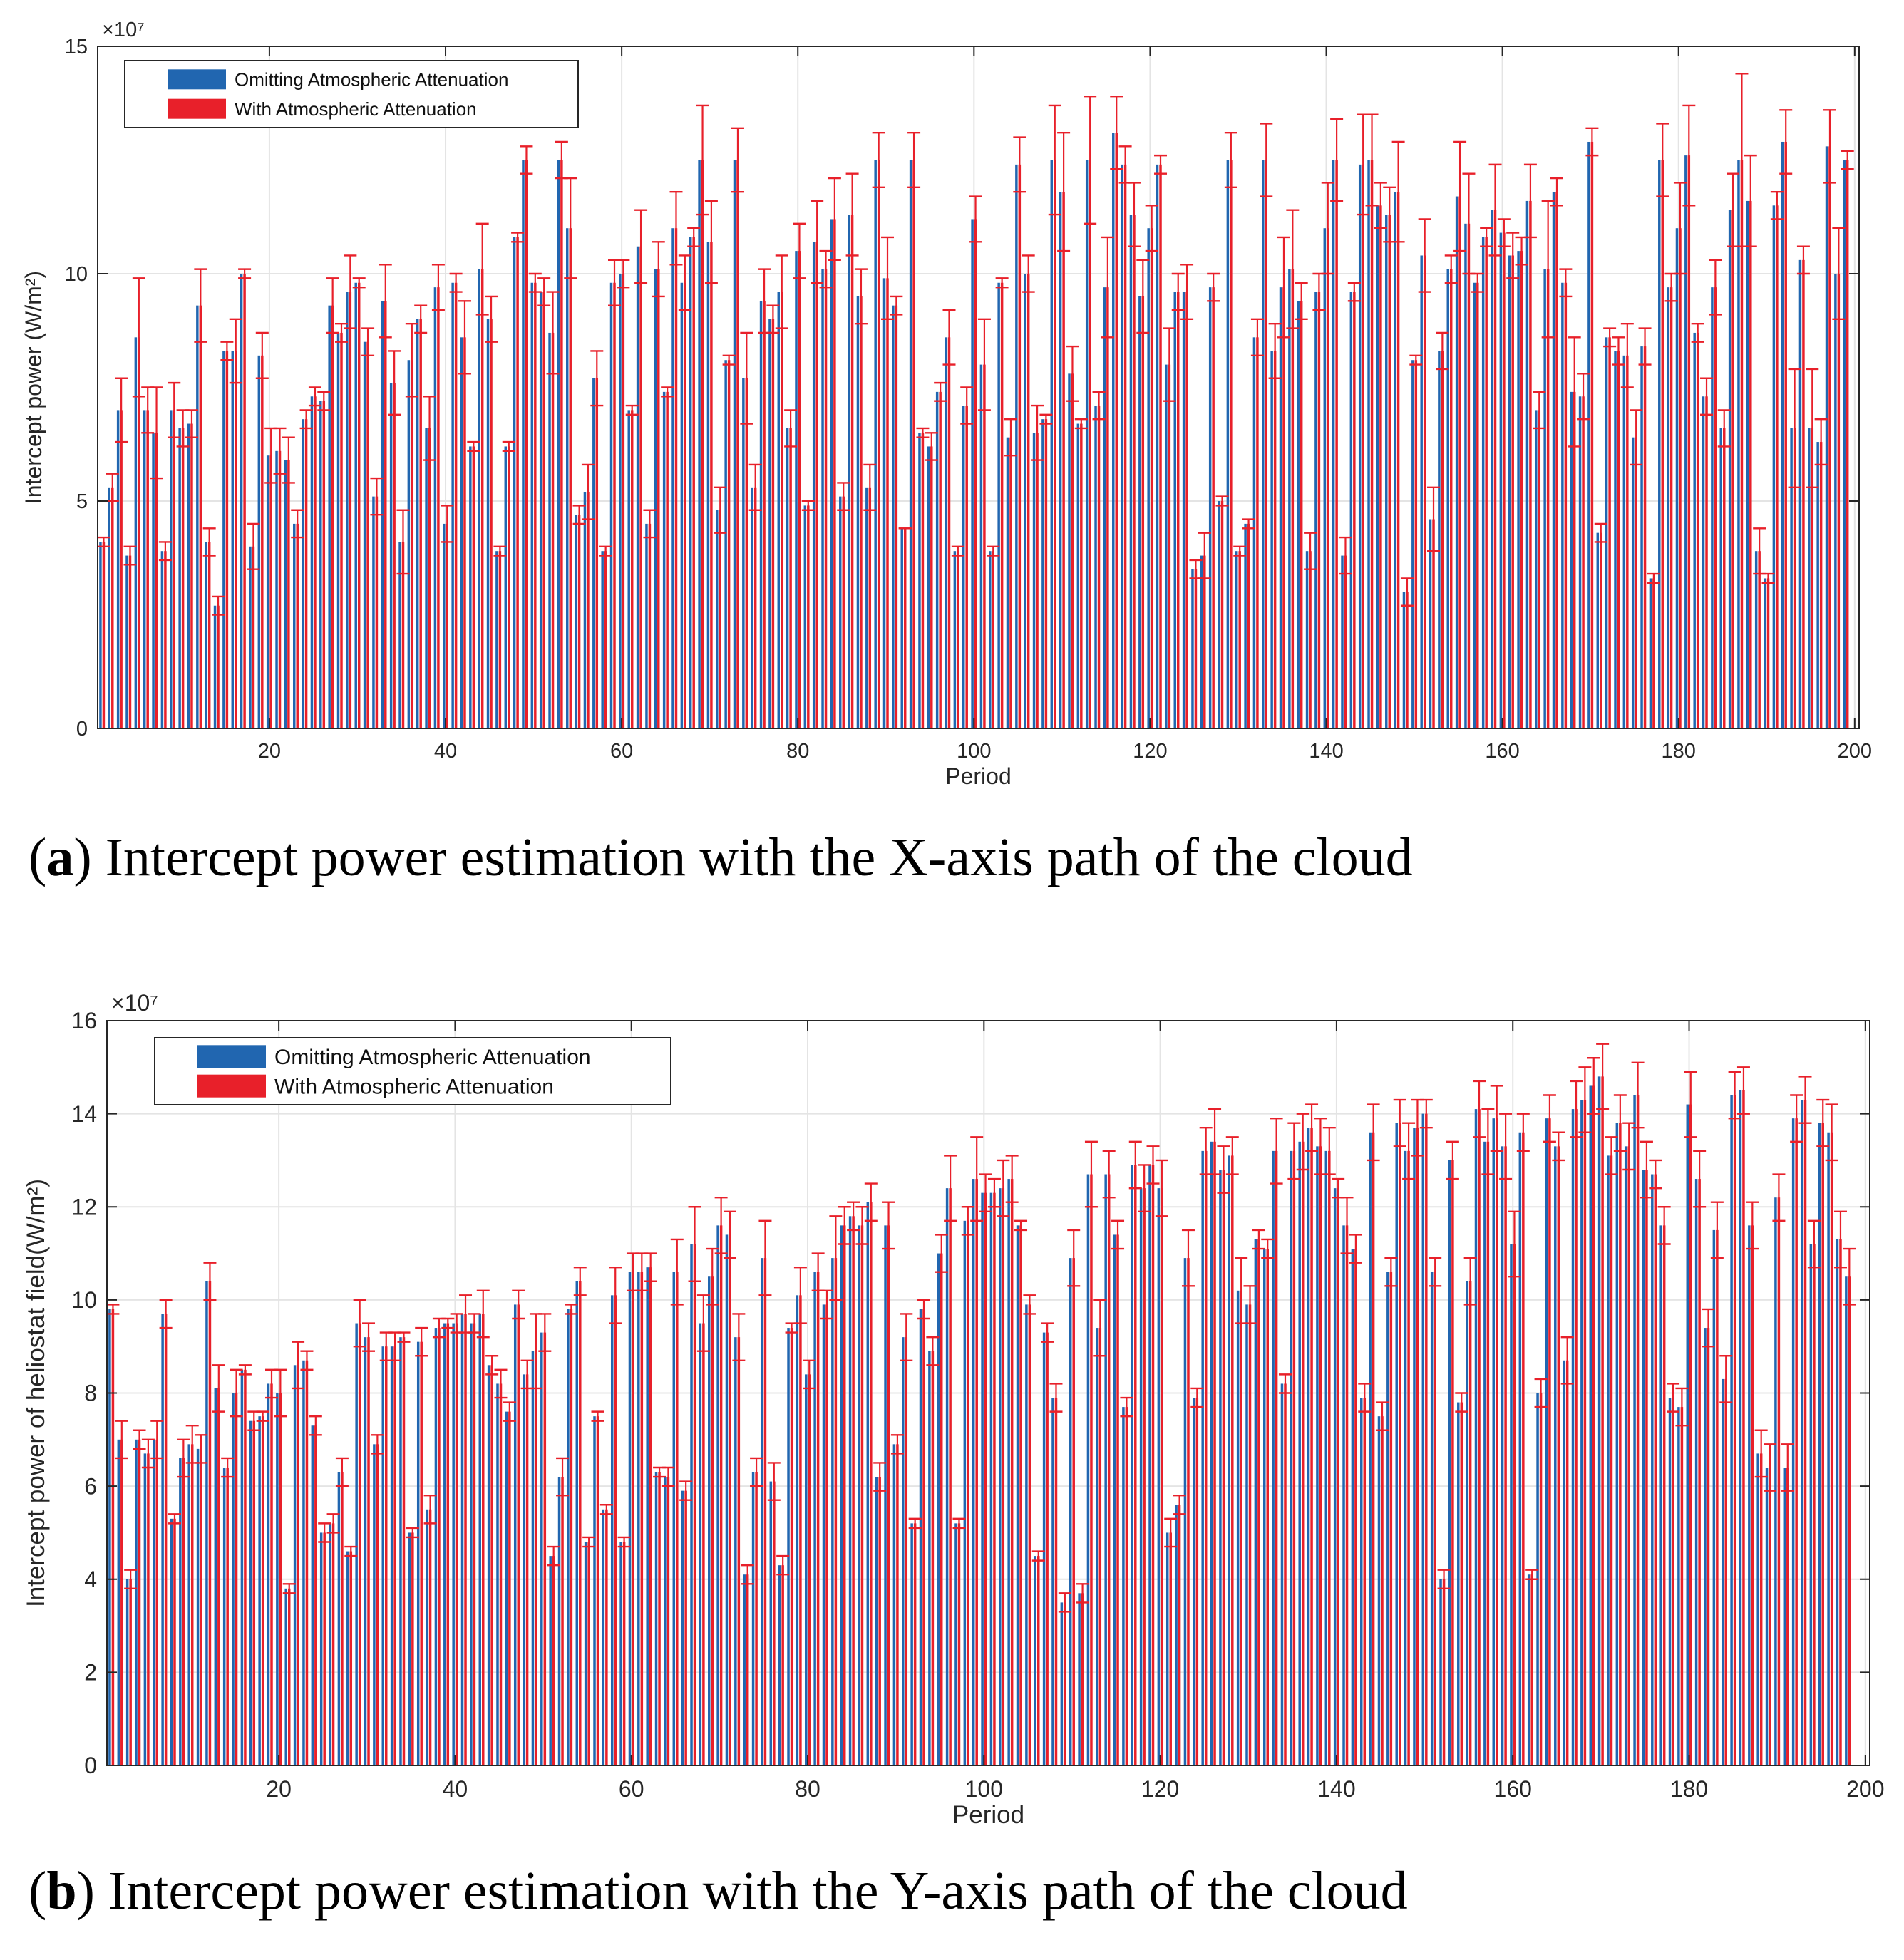 This screenshot has height=1960, width=1904. I want to click on x-tick-label: 100, so click(974, 752).